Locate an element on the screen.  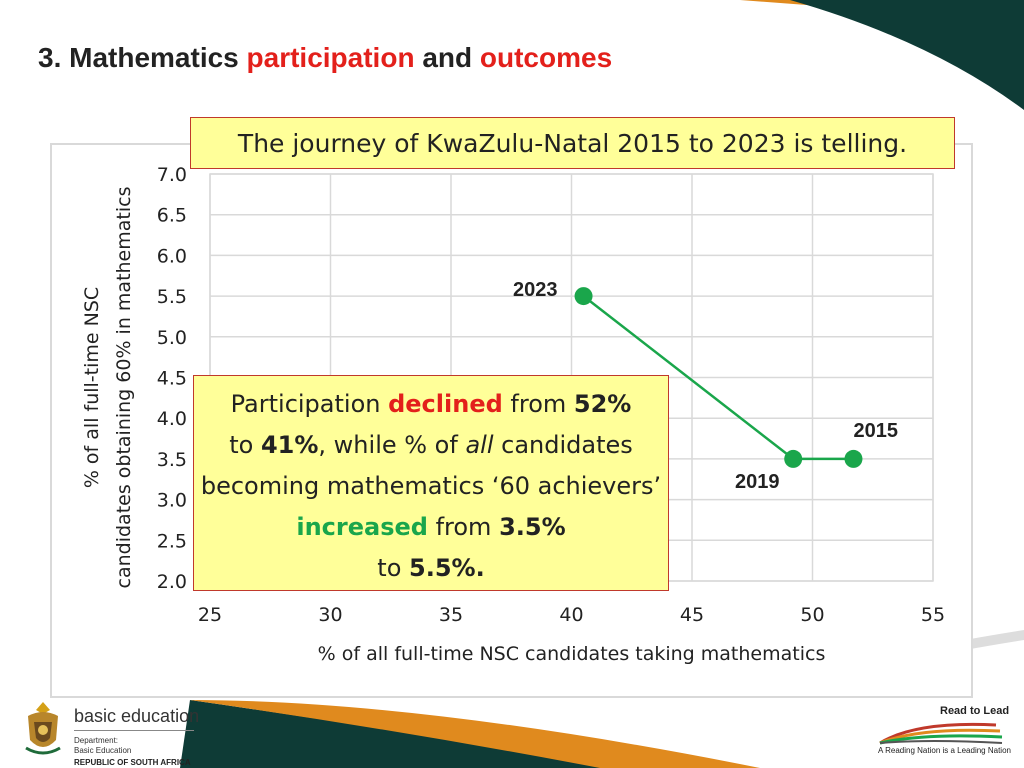
dbe-department-label: Department: is located at coordinates (96, 740).